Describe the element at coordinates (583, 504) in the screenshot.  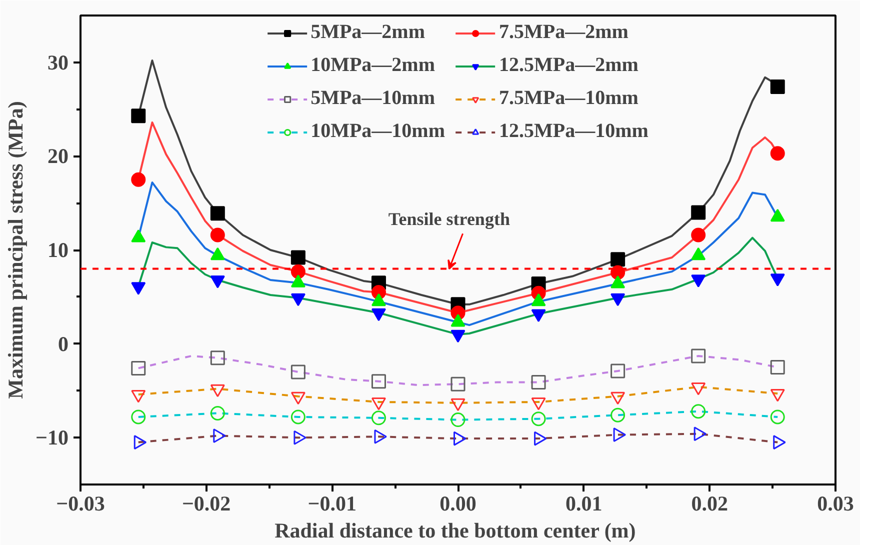
I see `x-tick-label: 0.01` at that location.